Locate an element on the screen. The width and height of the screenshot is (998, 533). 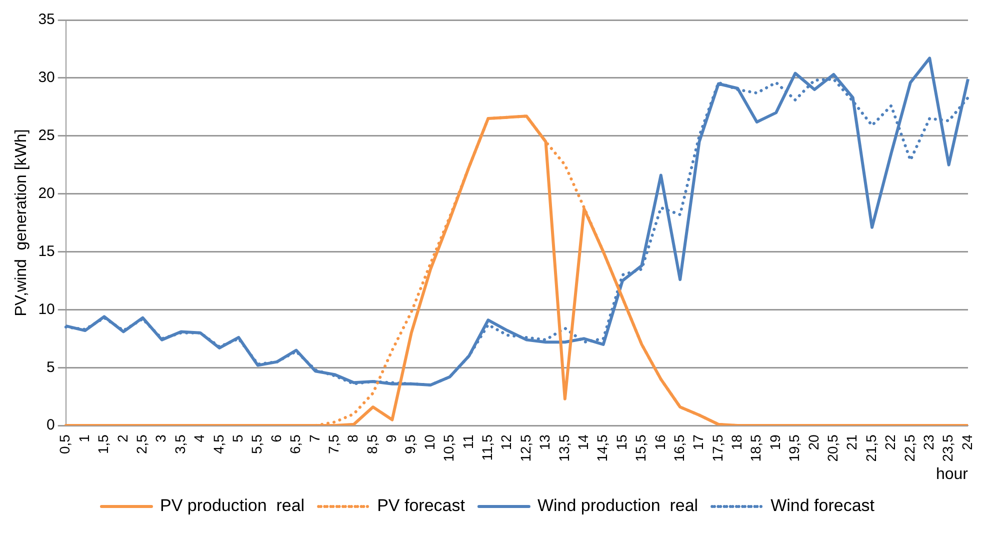
x-tick-label: 14,5 is located at coordinates (602, 448).